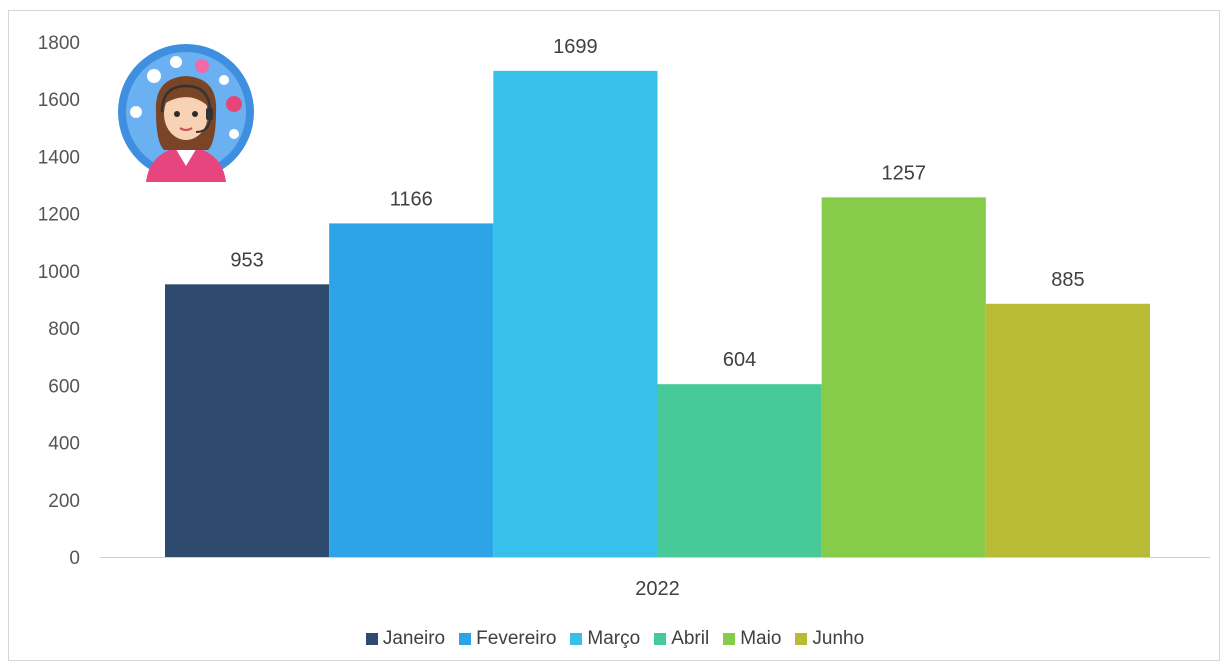 The image size is (1230, 671). Describe the element at coordinates (575, 47) in the screenshot. I see `data-label-março: 1699` at that location.